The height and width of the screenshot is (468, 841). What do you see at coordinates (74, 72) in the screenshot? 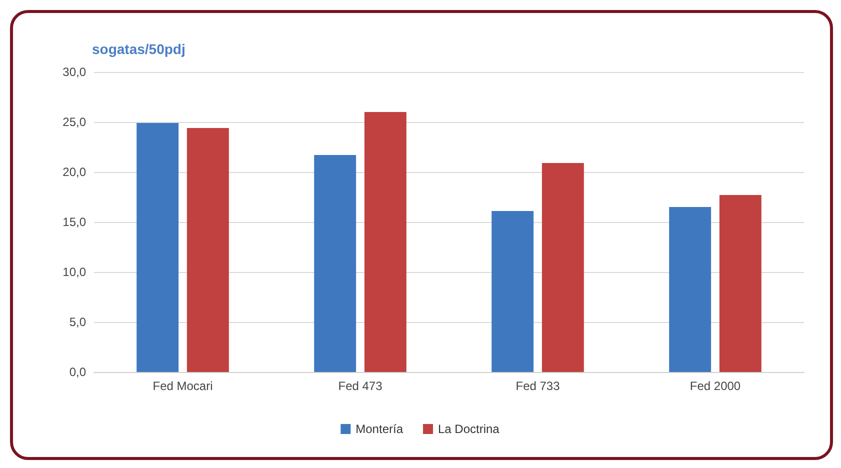
I see `y-tick-label: 30,0` at bounding box center [74, 72].